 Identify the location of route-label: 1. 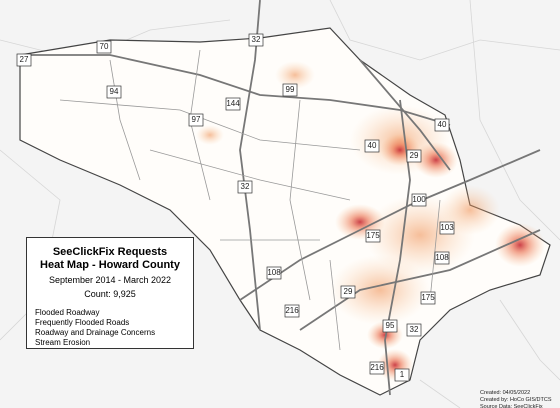
(402, 374).